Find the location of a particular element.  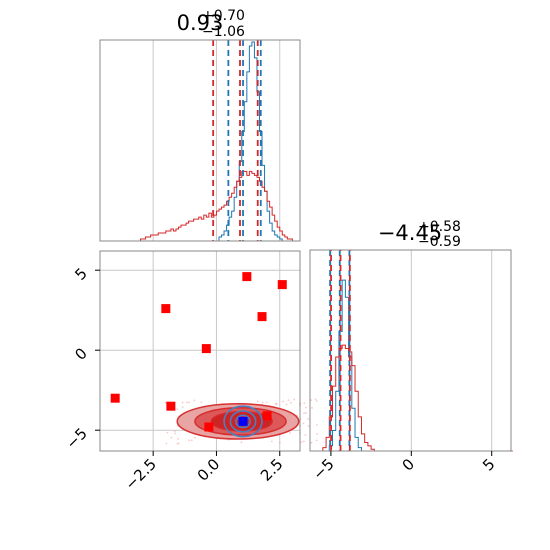

hist-y-xtick-label-2: 5 is located at coordinates (488, 464).